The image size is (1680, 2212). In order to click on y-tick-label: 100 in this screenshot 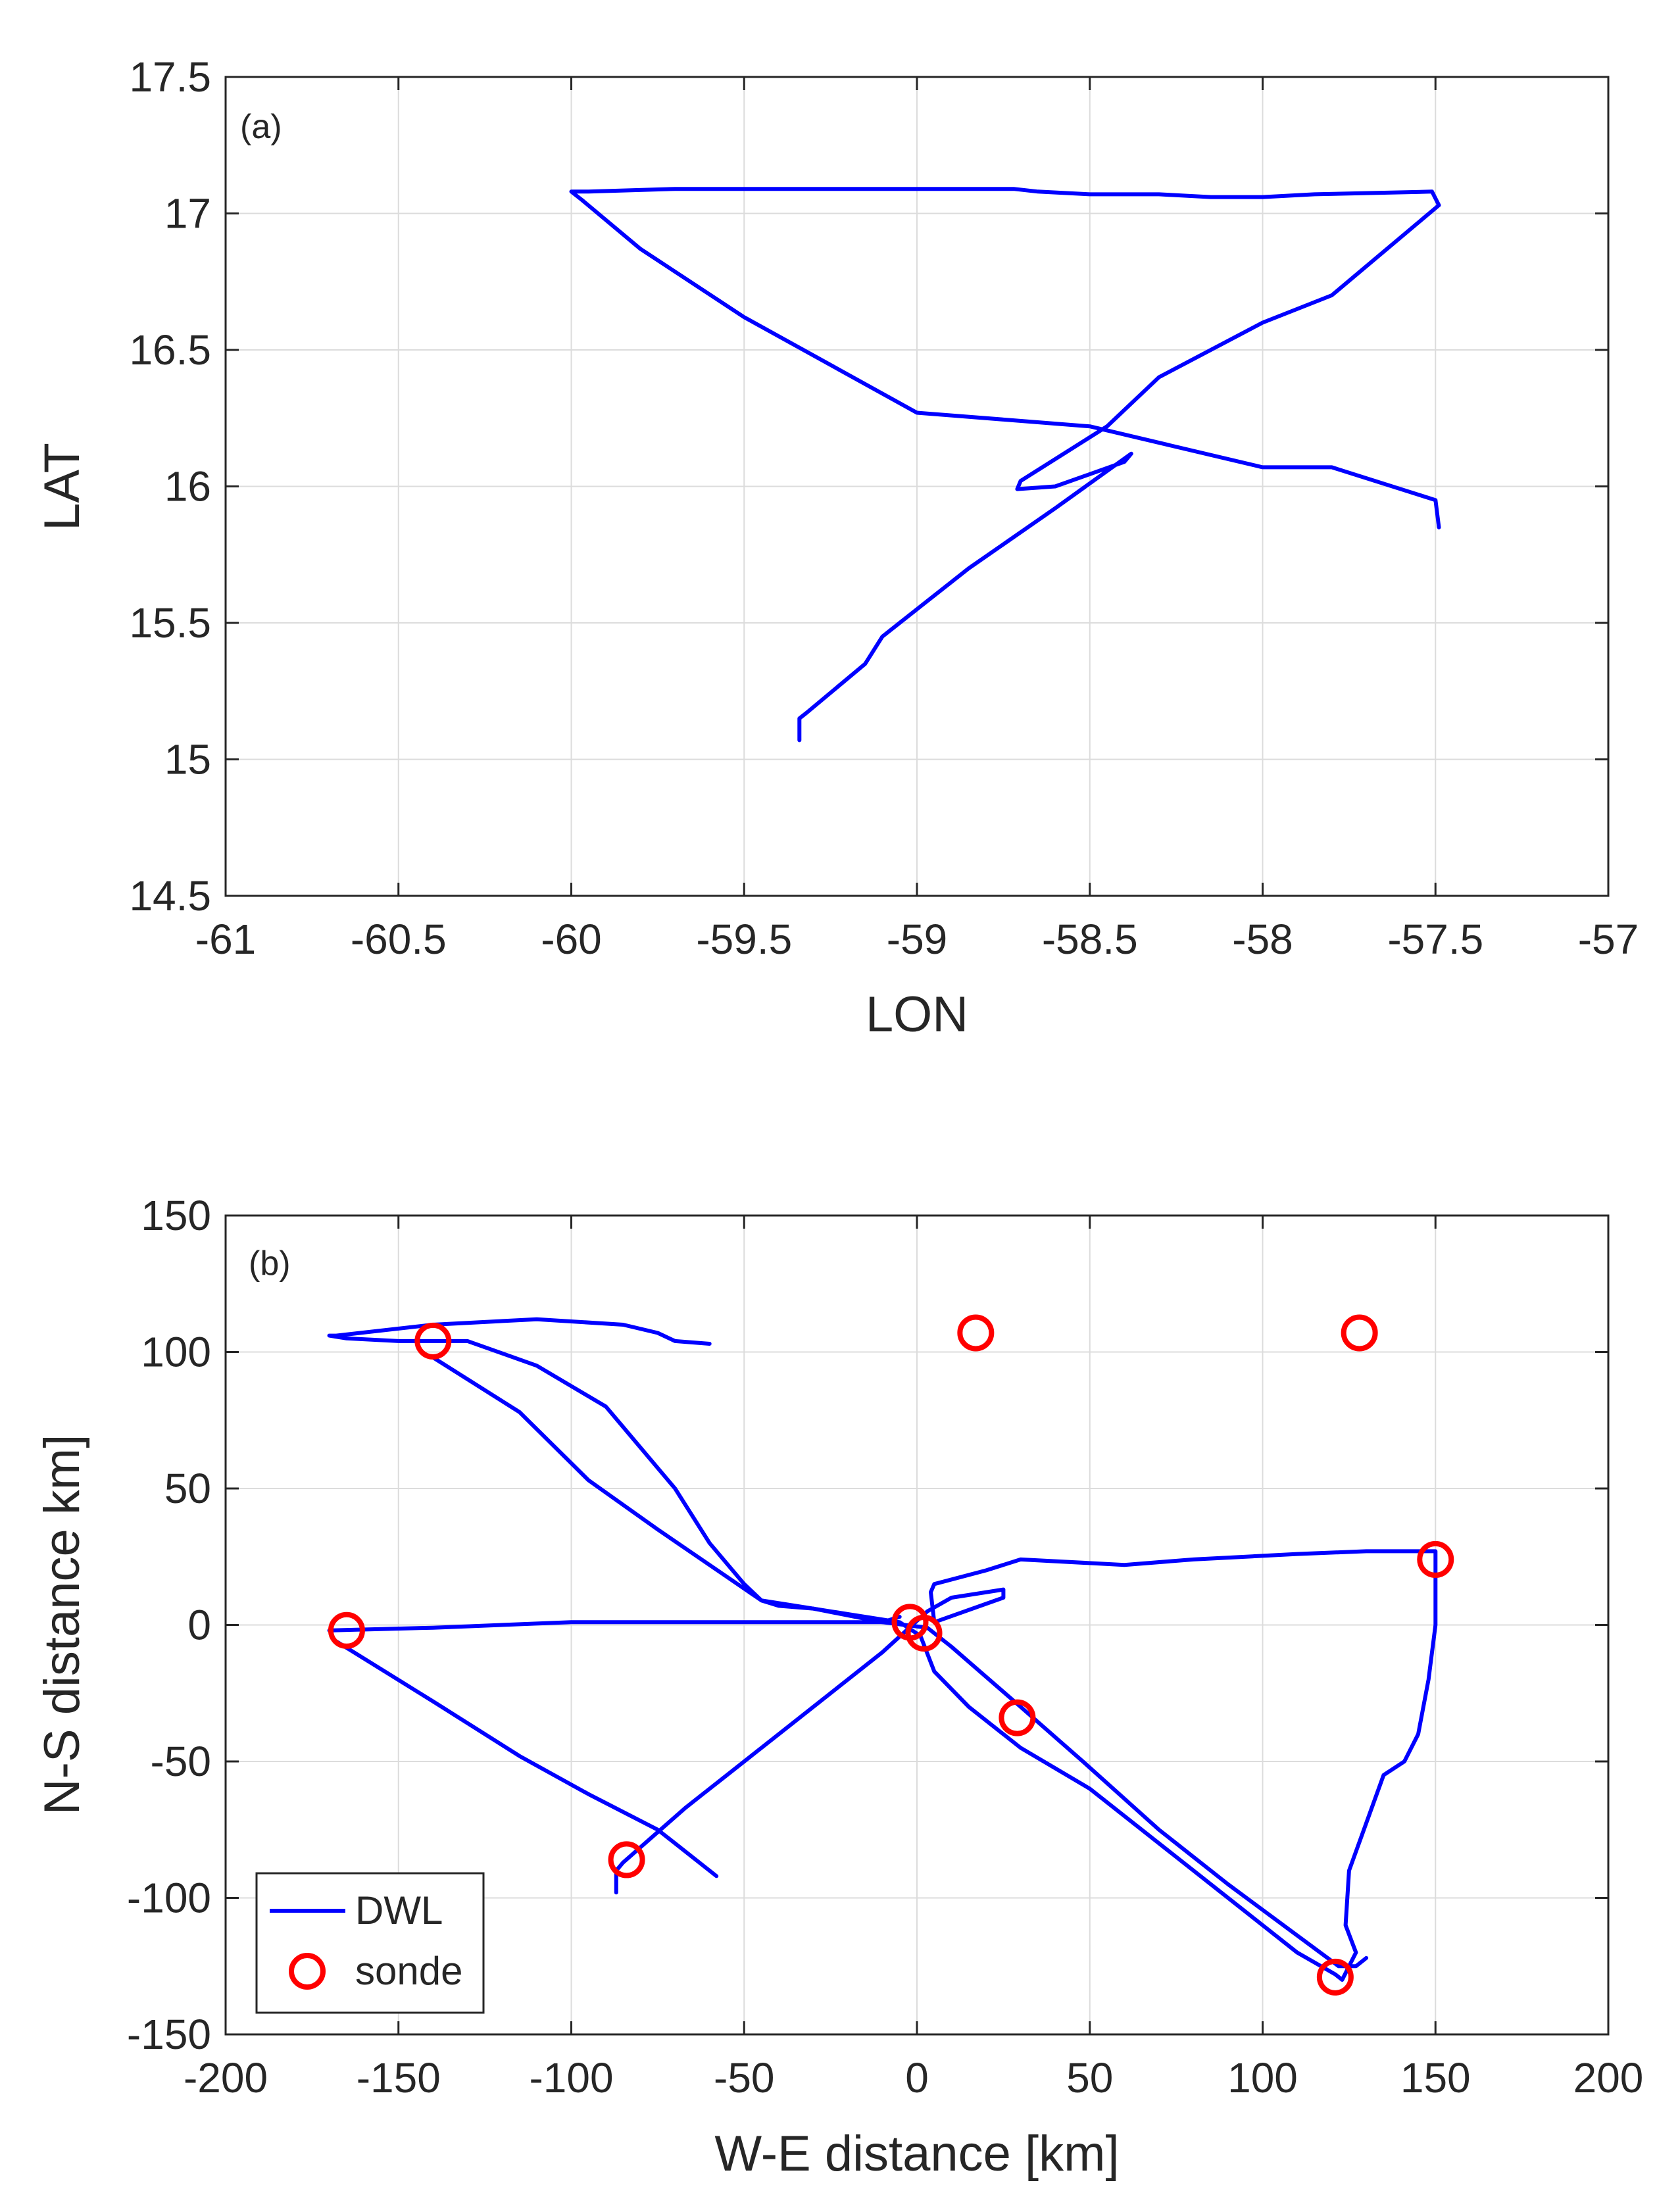, I will do `click(176, 1353)`.